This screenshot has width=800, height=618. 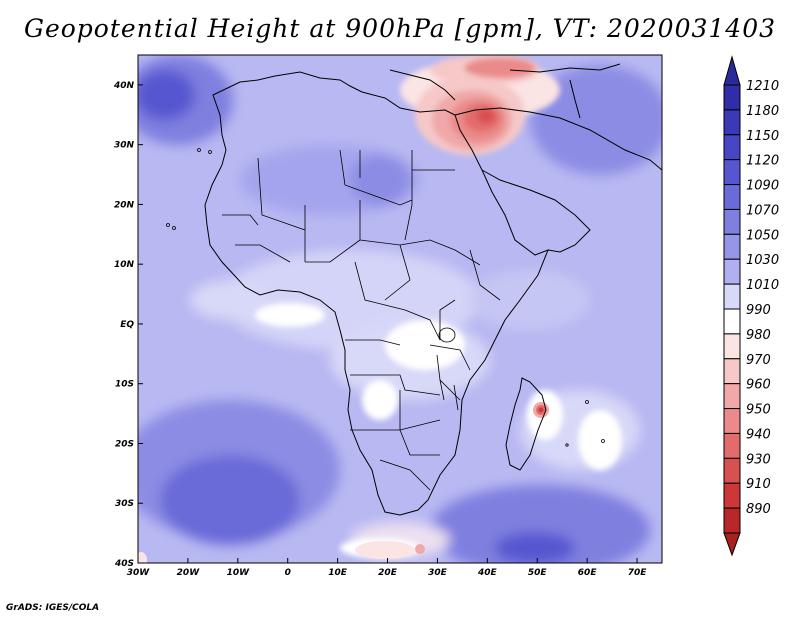 What do you see at coordinates (124, 146) in the screenshot?
I see `lat-tick-label: 30N` at bounding box center [124, 146].